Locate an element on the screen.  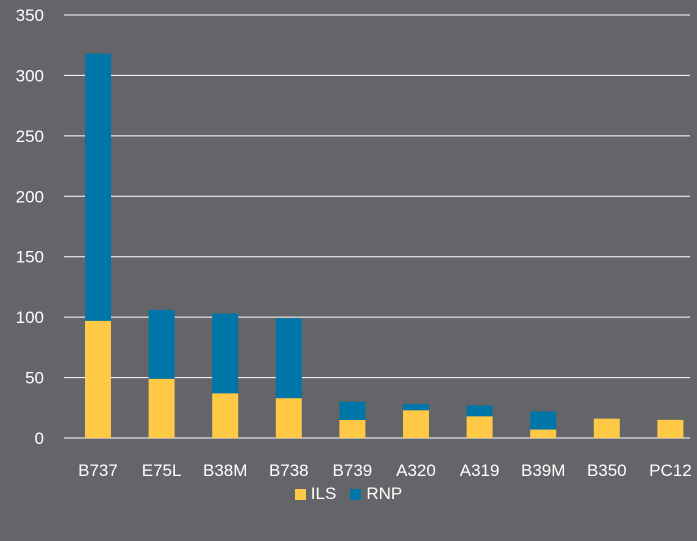
bar-ils-a319 is located at coordinates (479, 427).